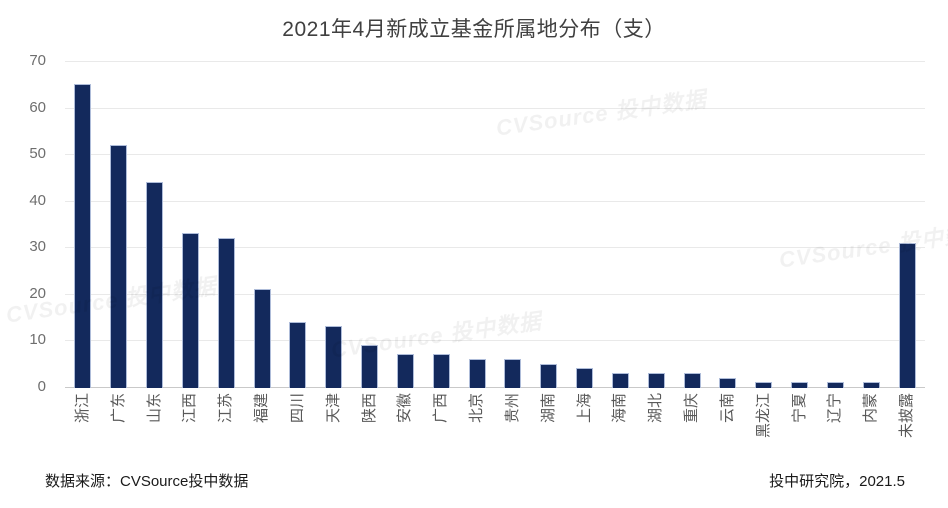  I want to click on x-axis-category-label: 江西, so click(190, 408).